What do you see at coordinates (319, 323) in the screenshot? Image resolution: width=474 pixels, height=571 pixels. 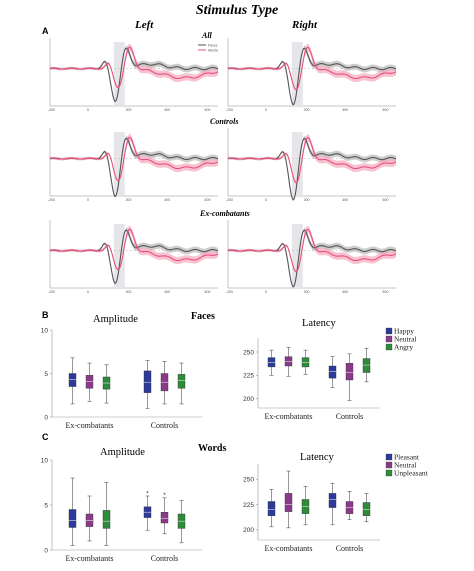 I see `faces-latency-title: Latency` at bounding box center [319, 323].